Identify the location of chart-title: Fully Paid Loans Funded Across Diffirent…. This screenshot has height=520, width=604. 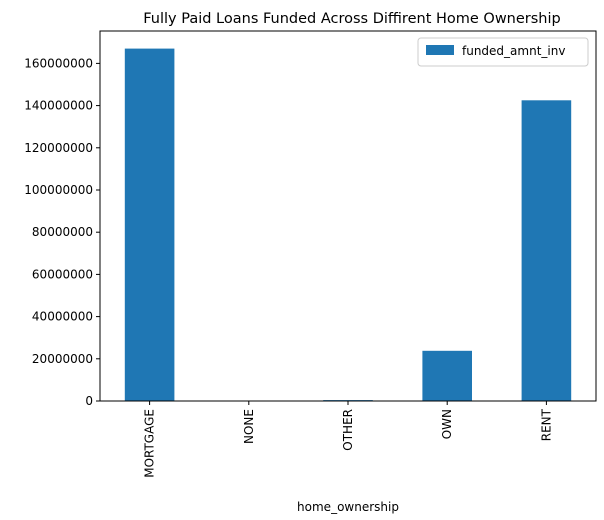
(351, 19).